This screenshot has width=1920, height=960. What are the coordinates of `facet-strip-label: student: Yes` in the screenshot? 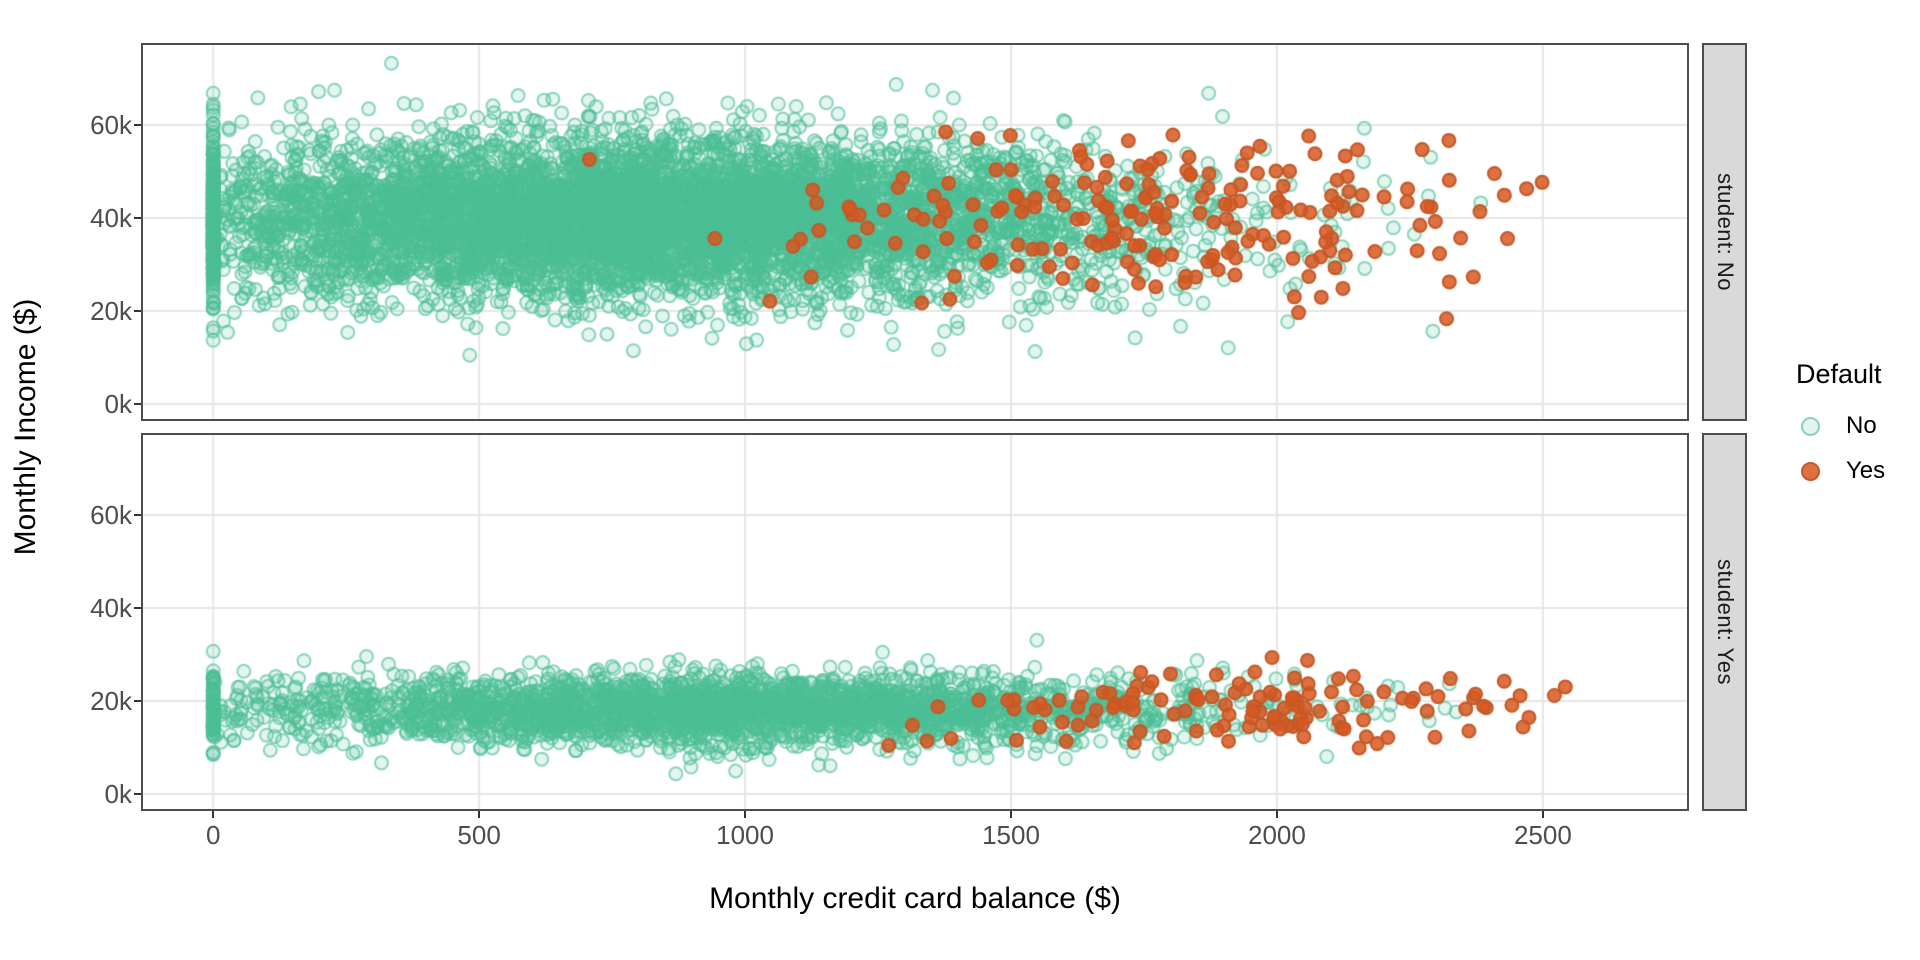 It's located at (1725, 622).